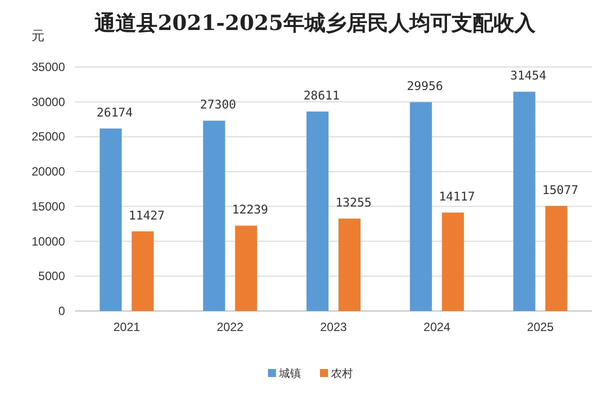  What do you see at coordinates (342, 373) in the screenshot?
I see `legend-label: 农村` at bounding box center [342, 373].